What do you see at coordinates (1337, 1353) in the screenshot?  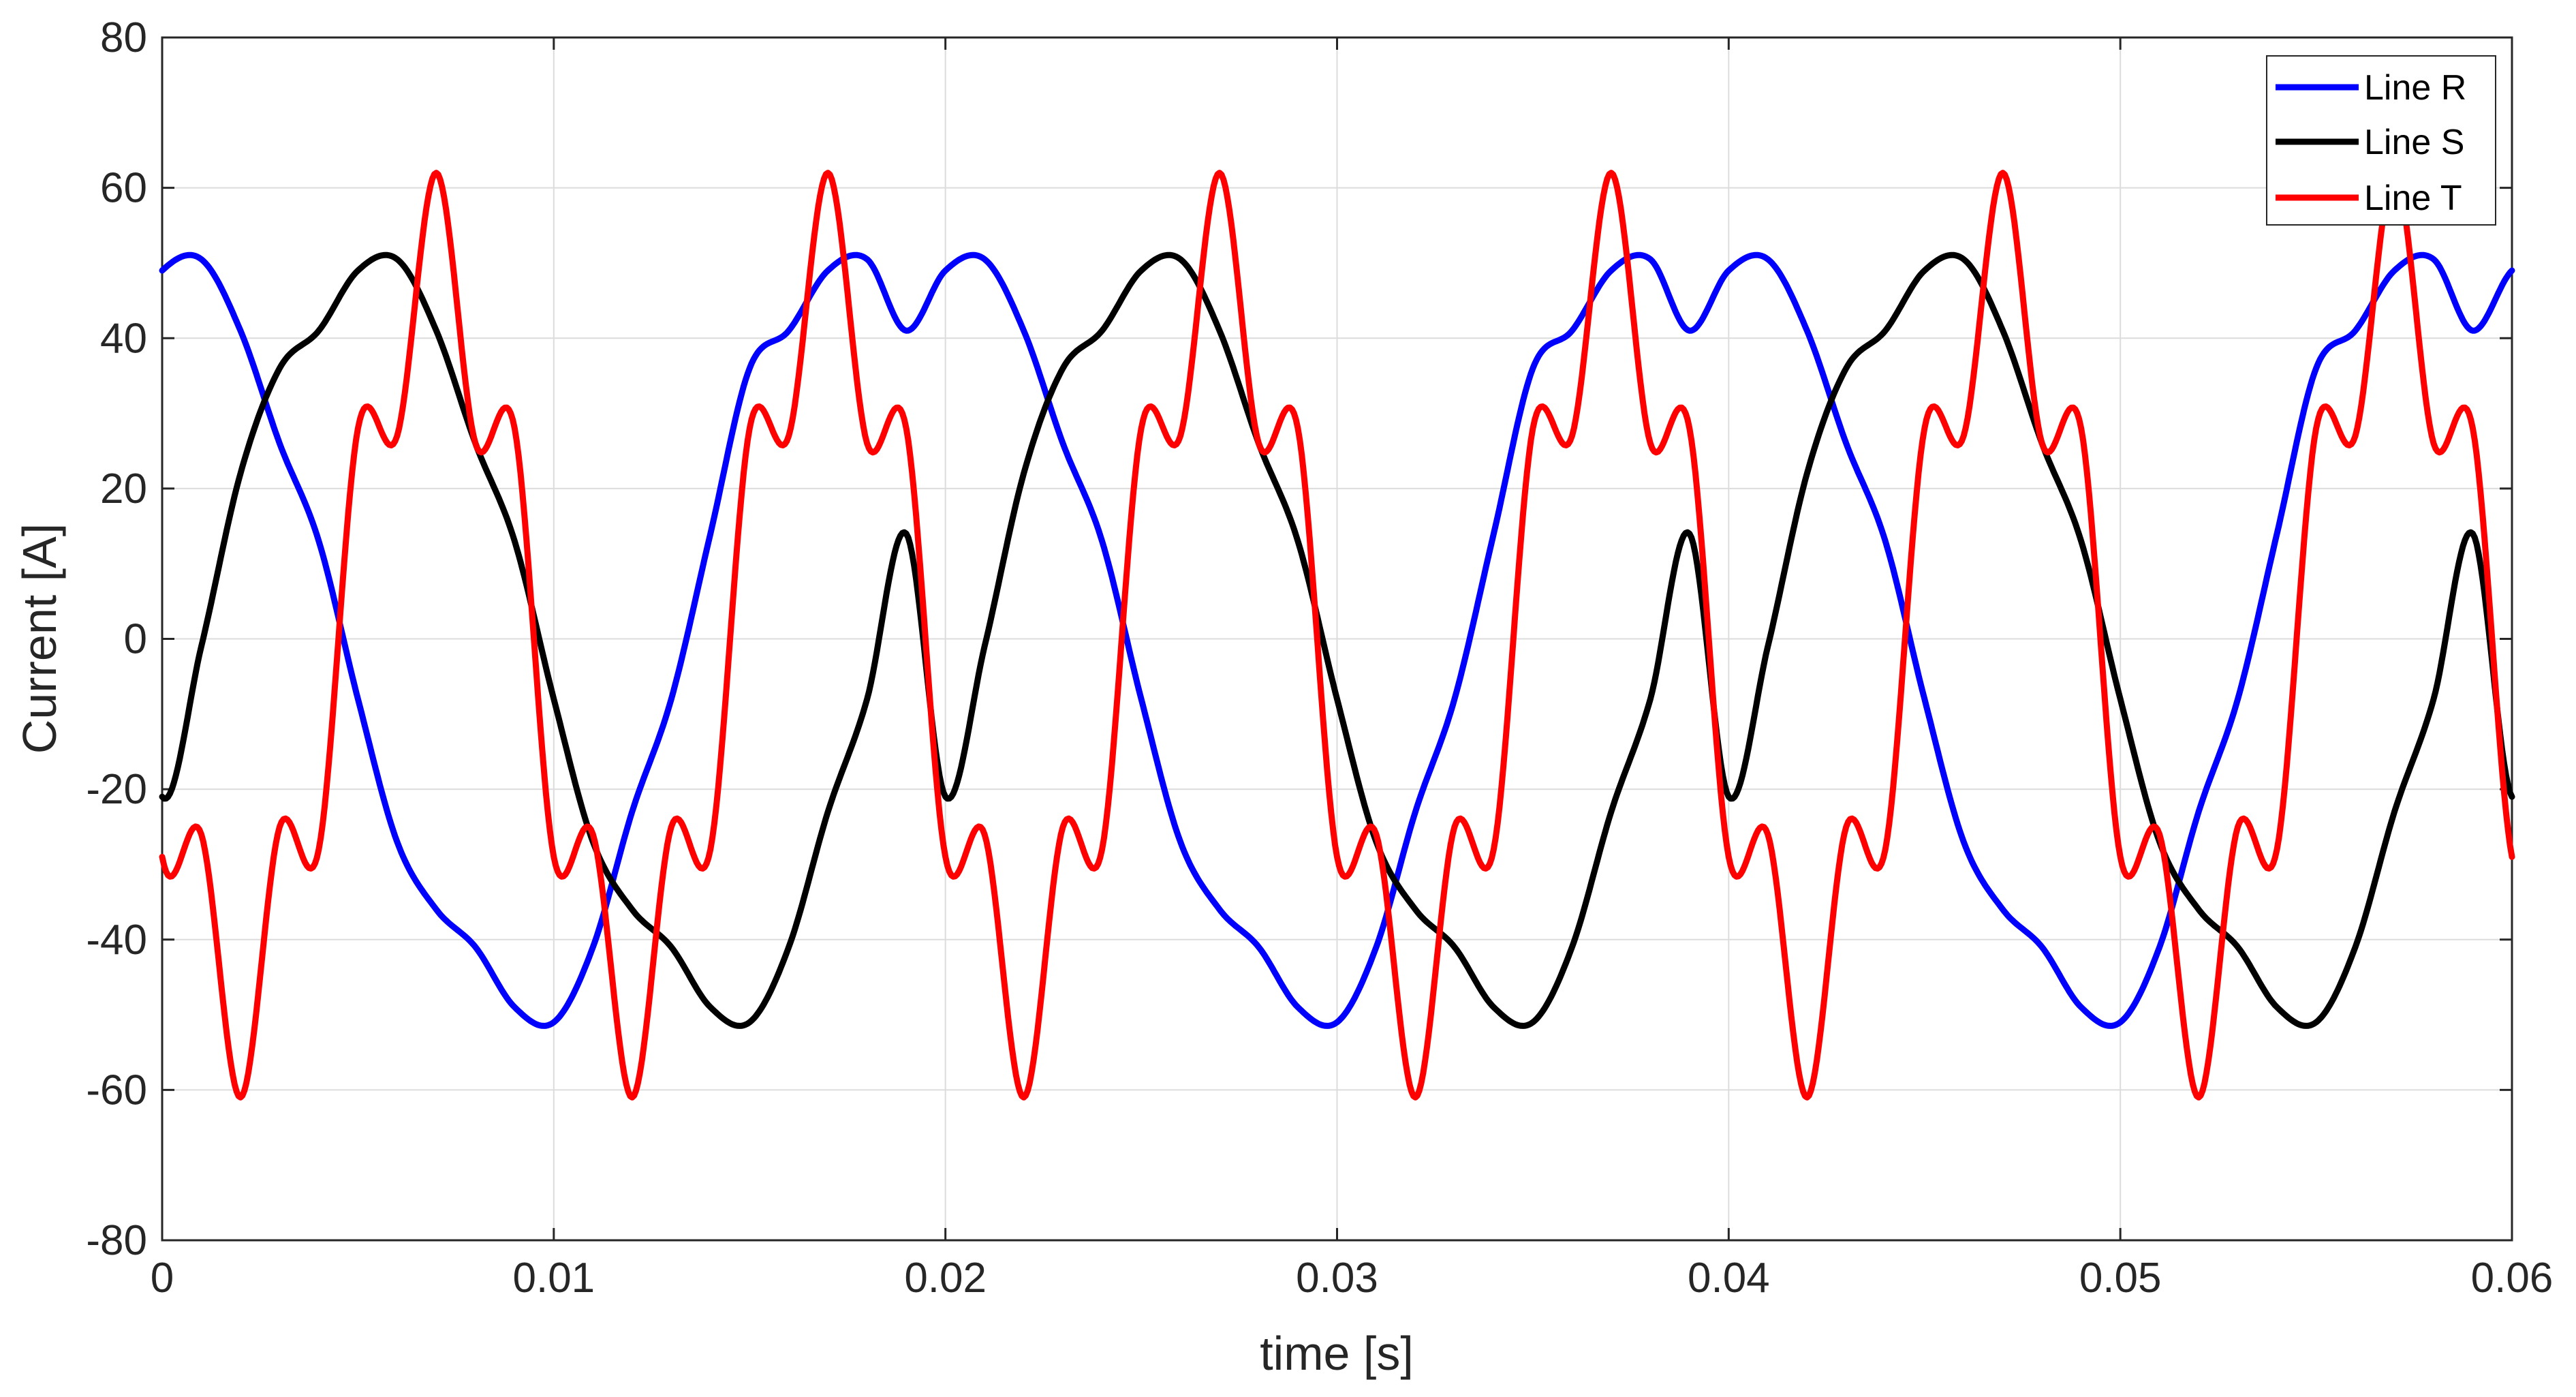 I see `x-axis-title: time [s]` at bounding box center [1337, 1353].